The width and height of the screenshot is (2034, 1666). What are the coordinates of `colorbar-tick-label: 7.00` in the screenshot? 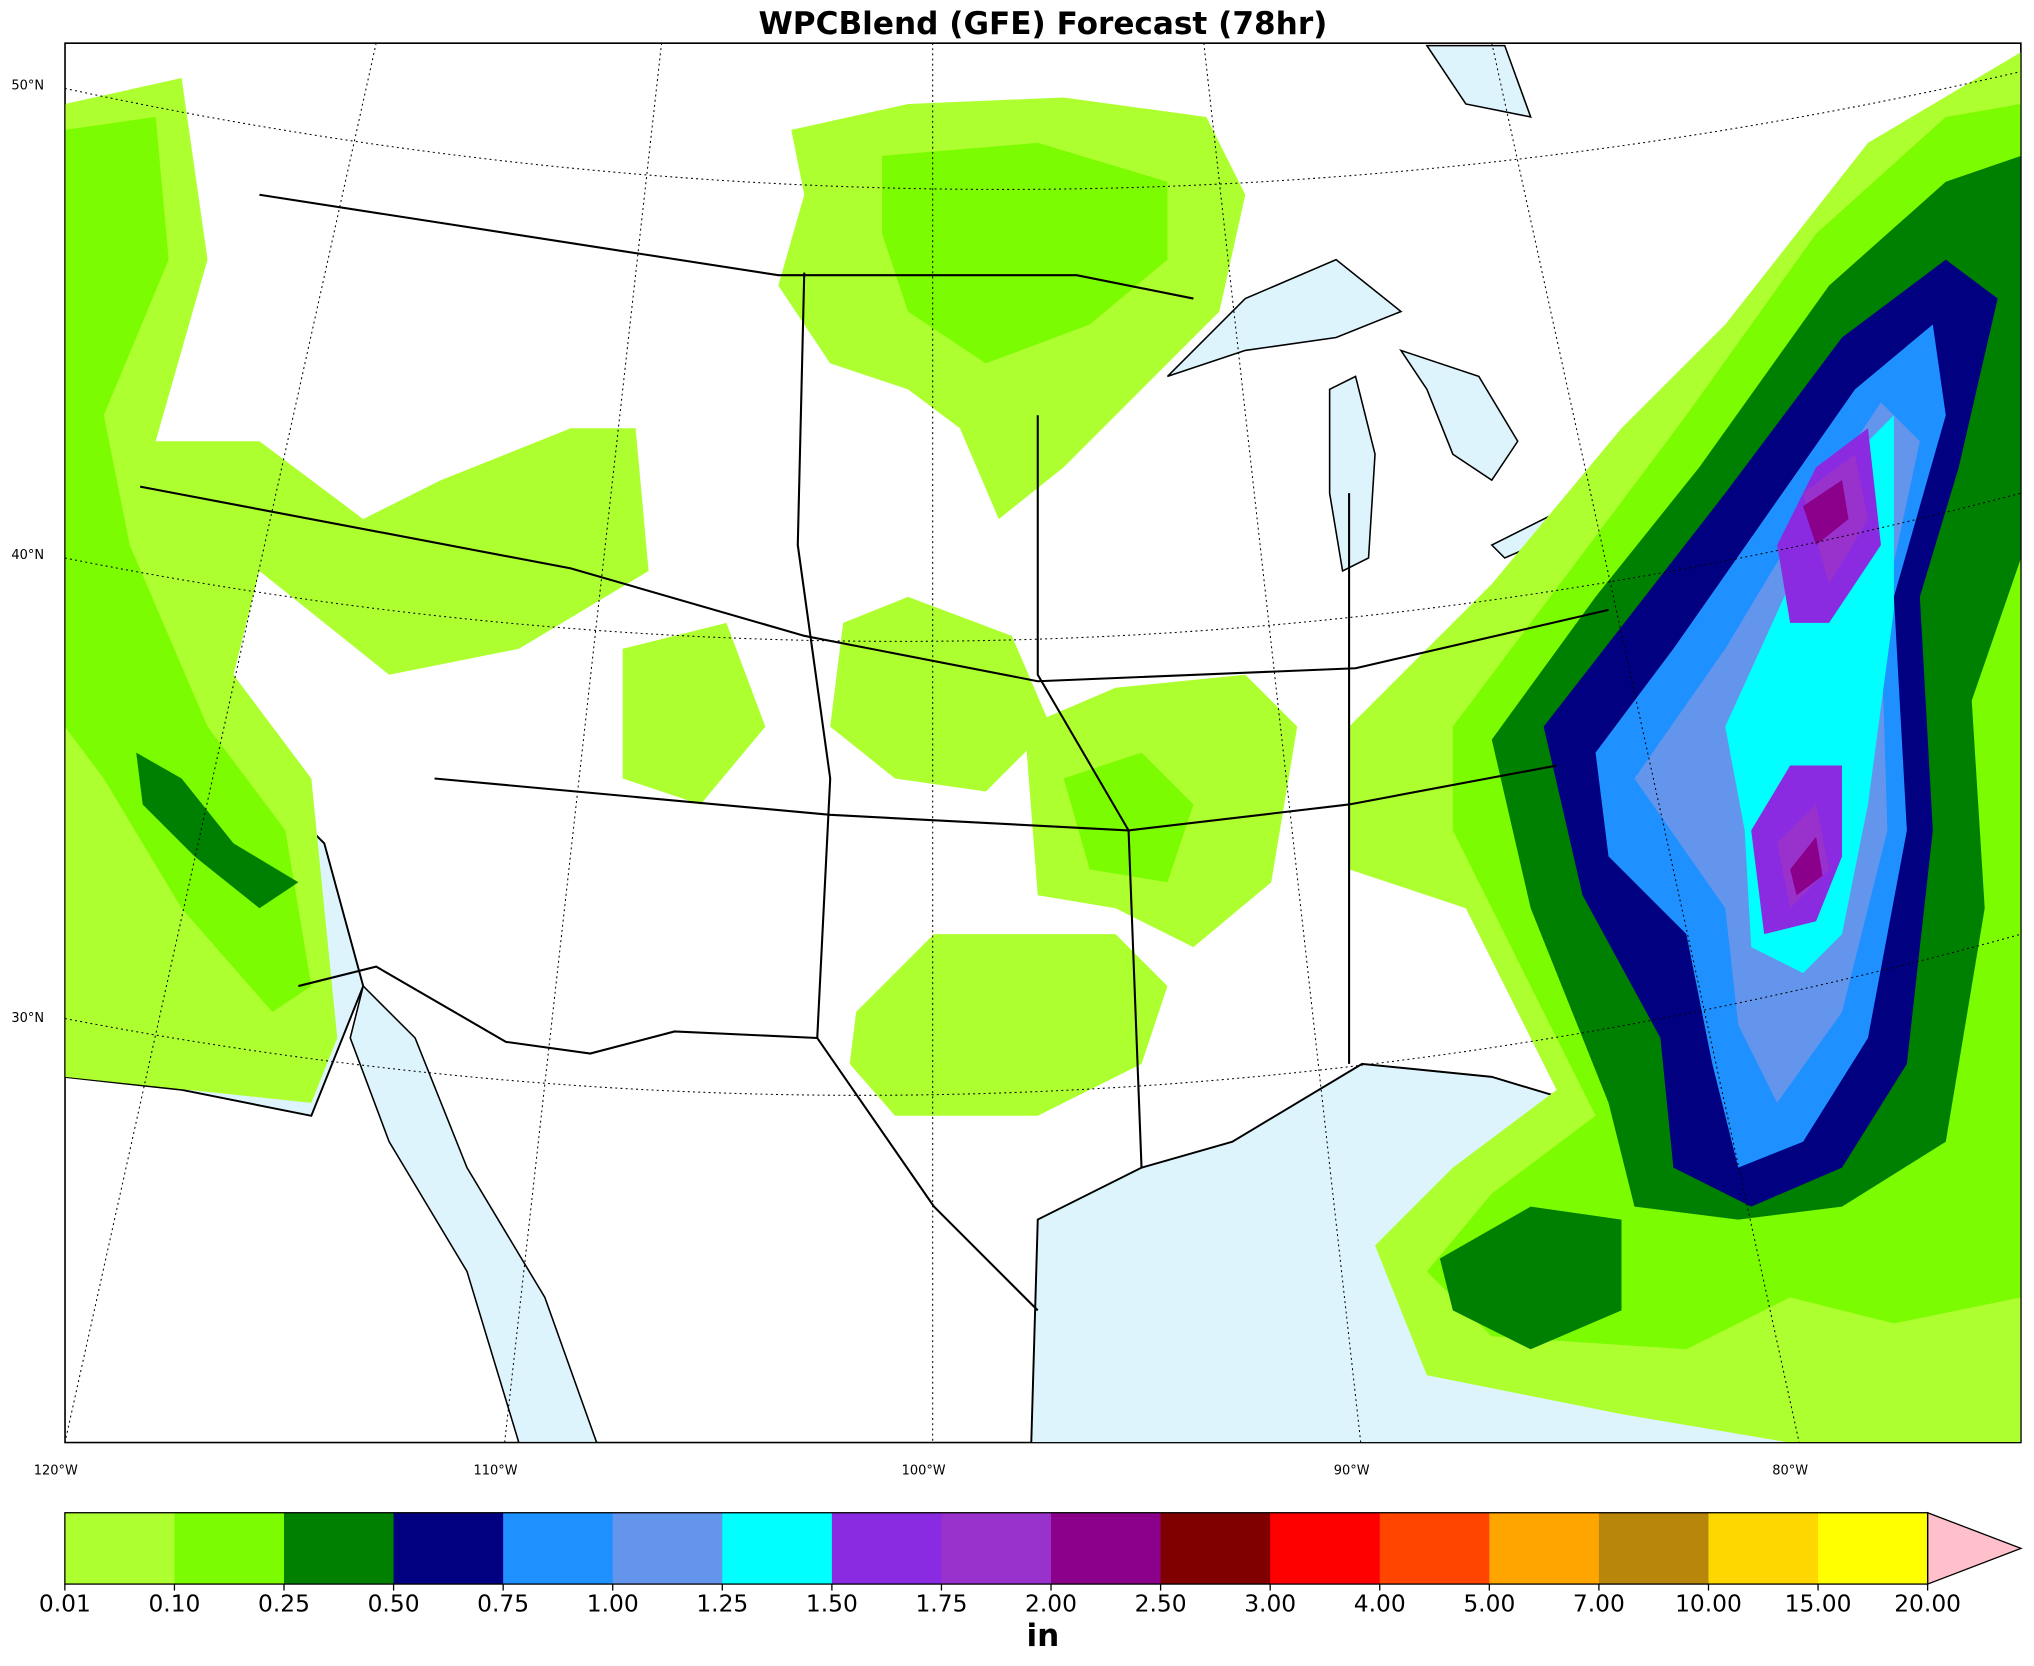 It's located at (1599, 1603).